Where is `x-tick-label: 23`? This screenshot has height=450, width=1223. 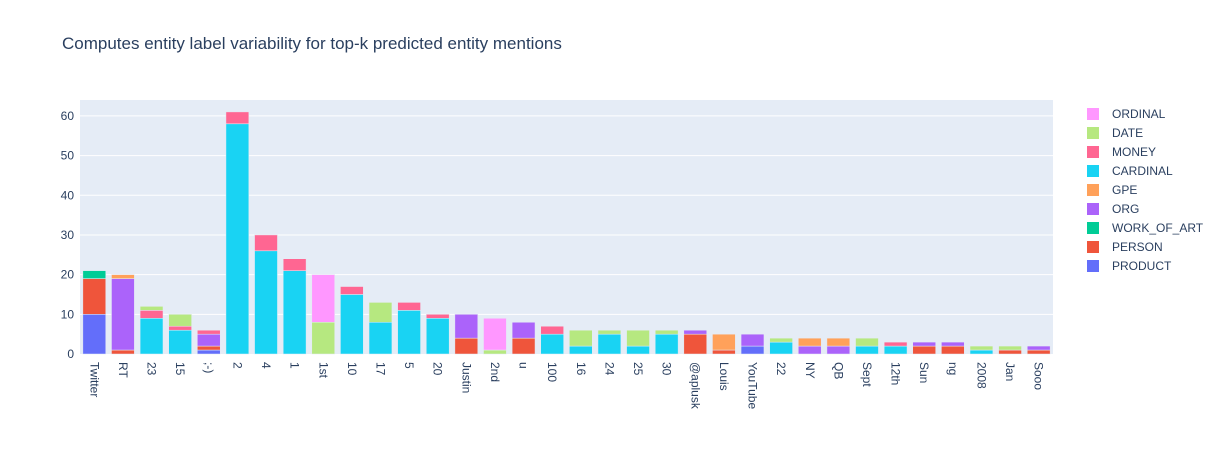
x-tick-label: 23 is located at coordinates (152, 369).